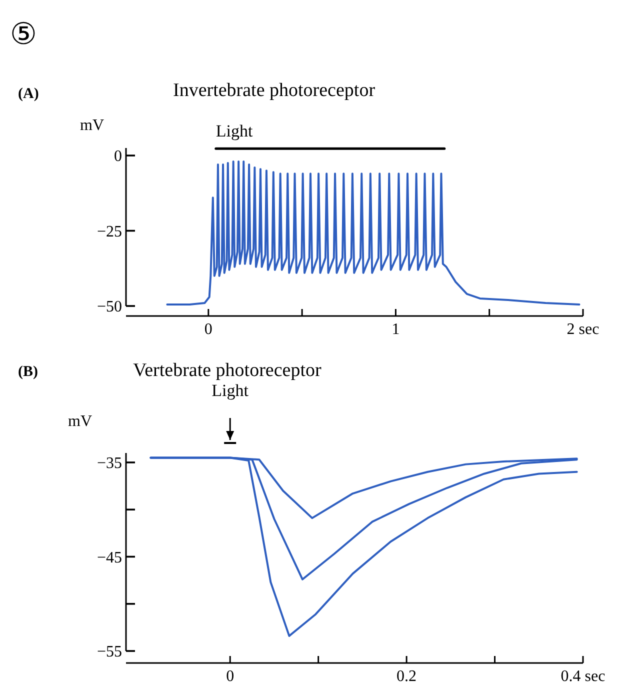 The height and width of the screenshot is (682, 624). What do you see at coordinates (227, 370) in the screenshot?
I see `chart-title: Vertebrate photoreceptor` at bounding box center [227, 370].